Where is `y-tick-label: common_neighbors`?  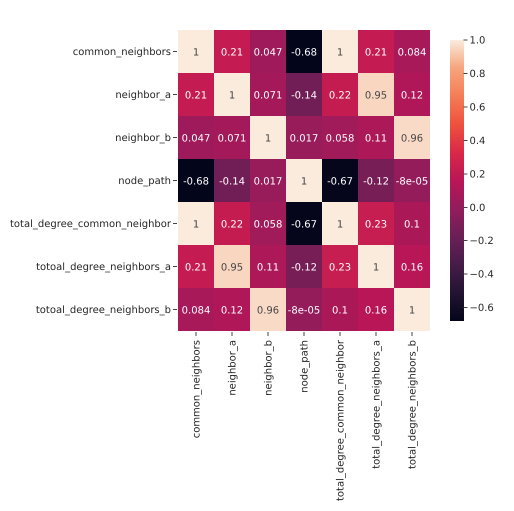
y-tick-label: common_neighbors is located at coordinates (121, 52).